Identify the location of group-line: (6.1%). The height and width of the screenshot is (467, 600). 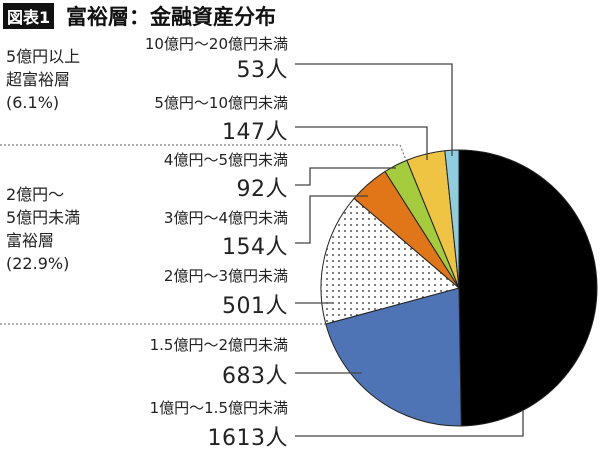
(33, 102).